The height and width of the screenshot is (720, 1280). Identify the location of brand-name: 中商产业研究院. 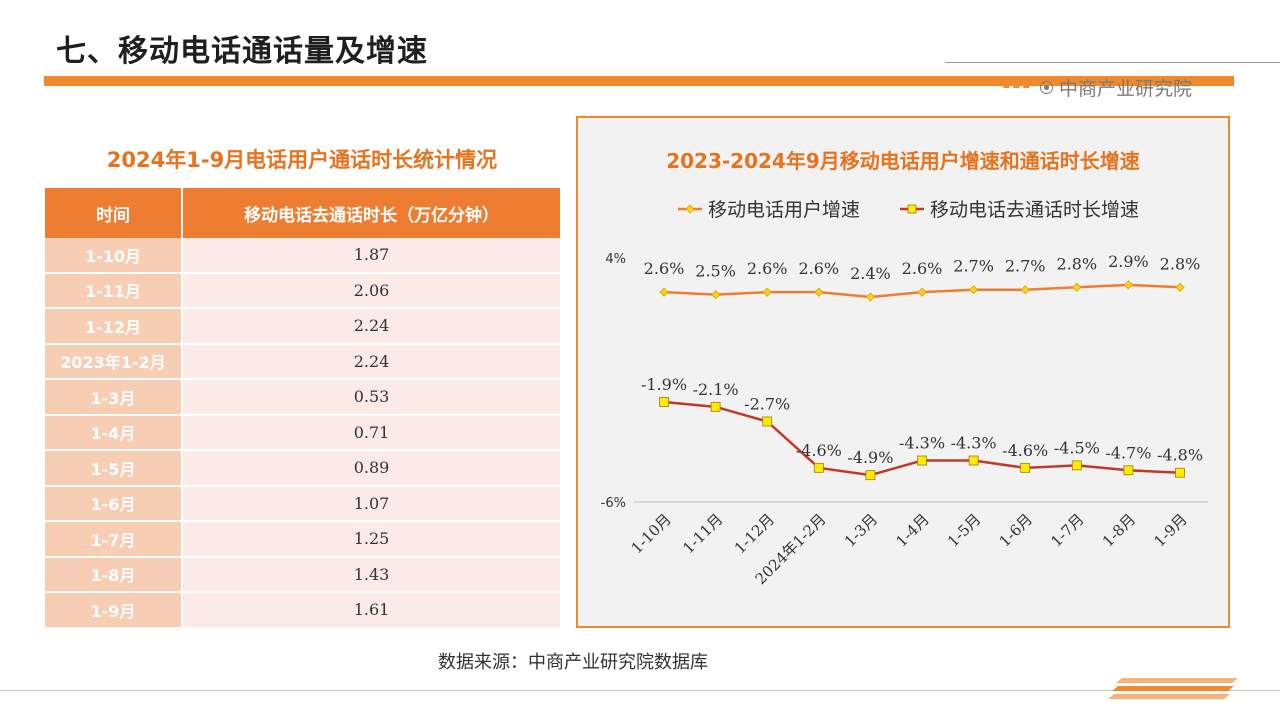
(1126, 89).